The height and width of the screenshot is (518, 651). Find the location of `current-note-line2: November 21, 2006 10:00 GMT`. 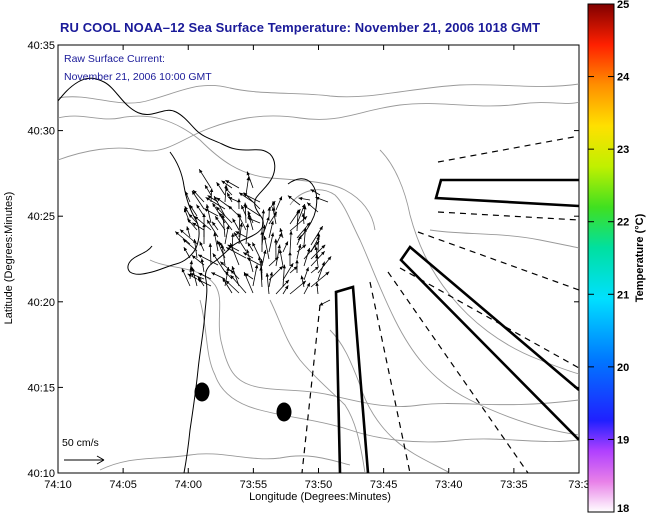

current-note-line2: November 21, 2006 10:00 GMT is located at coordinates (138, 77).